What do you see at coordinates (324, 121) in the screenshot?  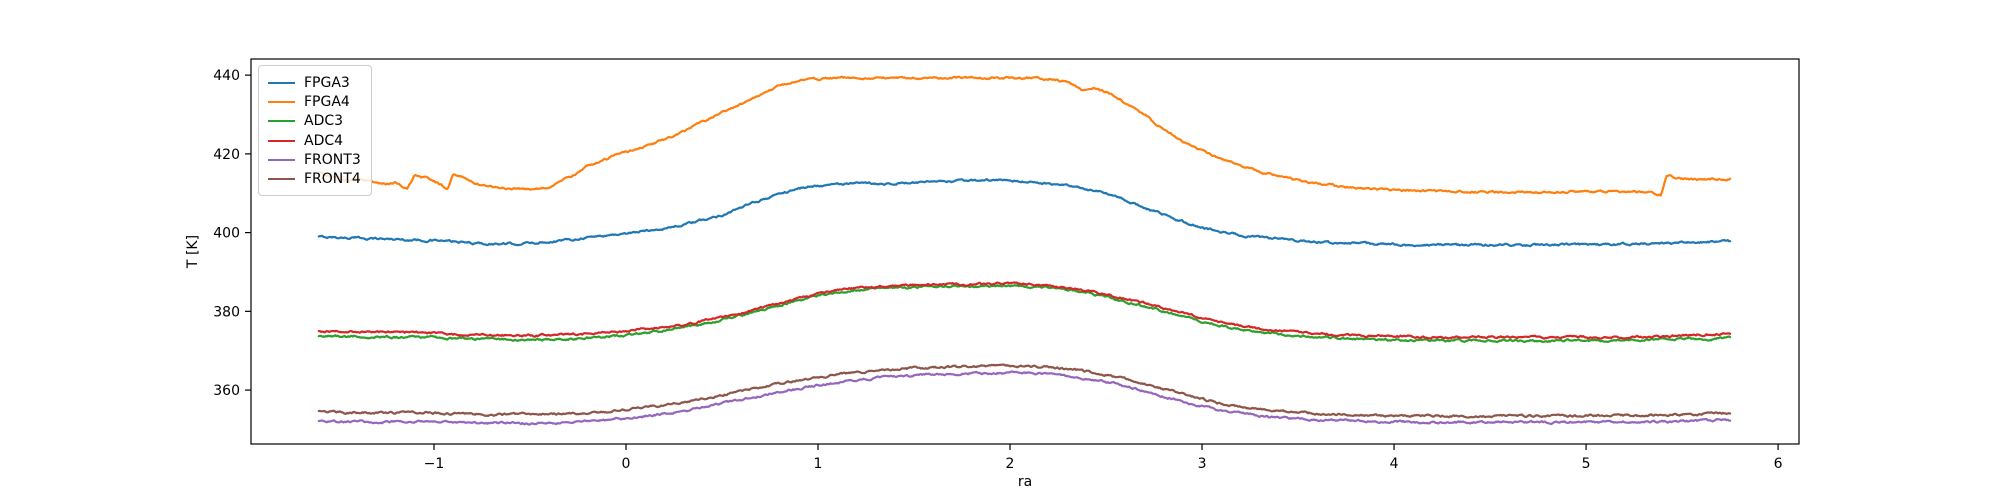 I see `legend-label: ADC3` at bounding box center [324, 121].